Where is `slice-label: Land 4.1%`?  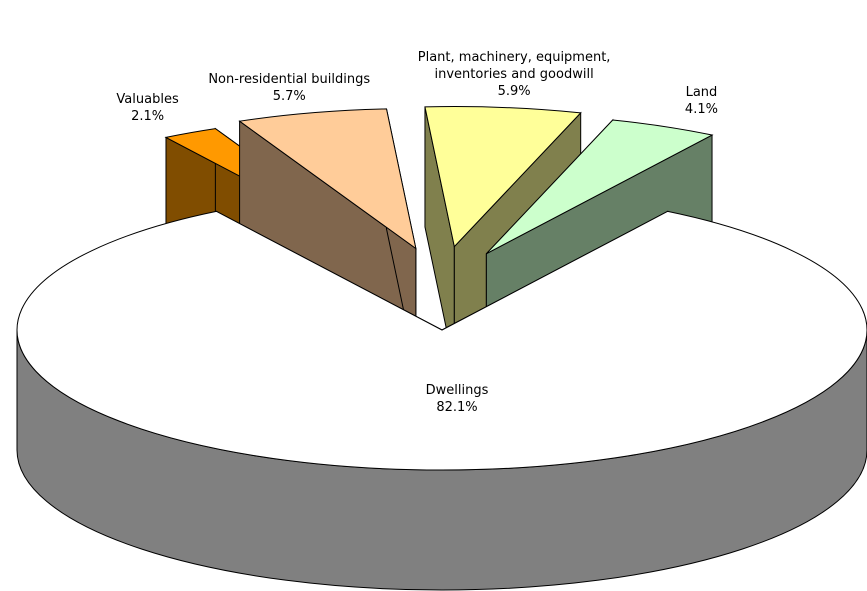 slice-label: Land 4.1% is located at coordinates (701, 101).